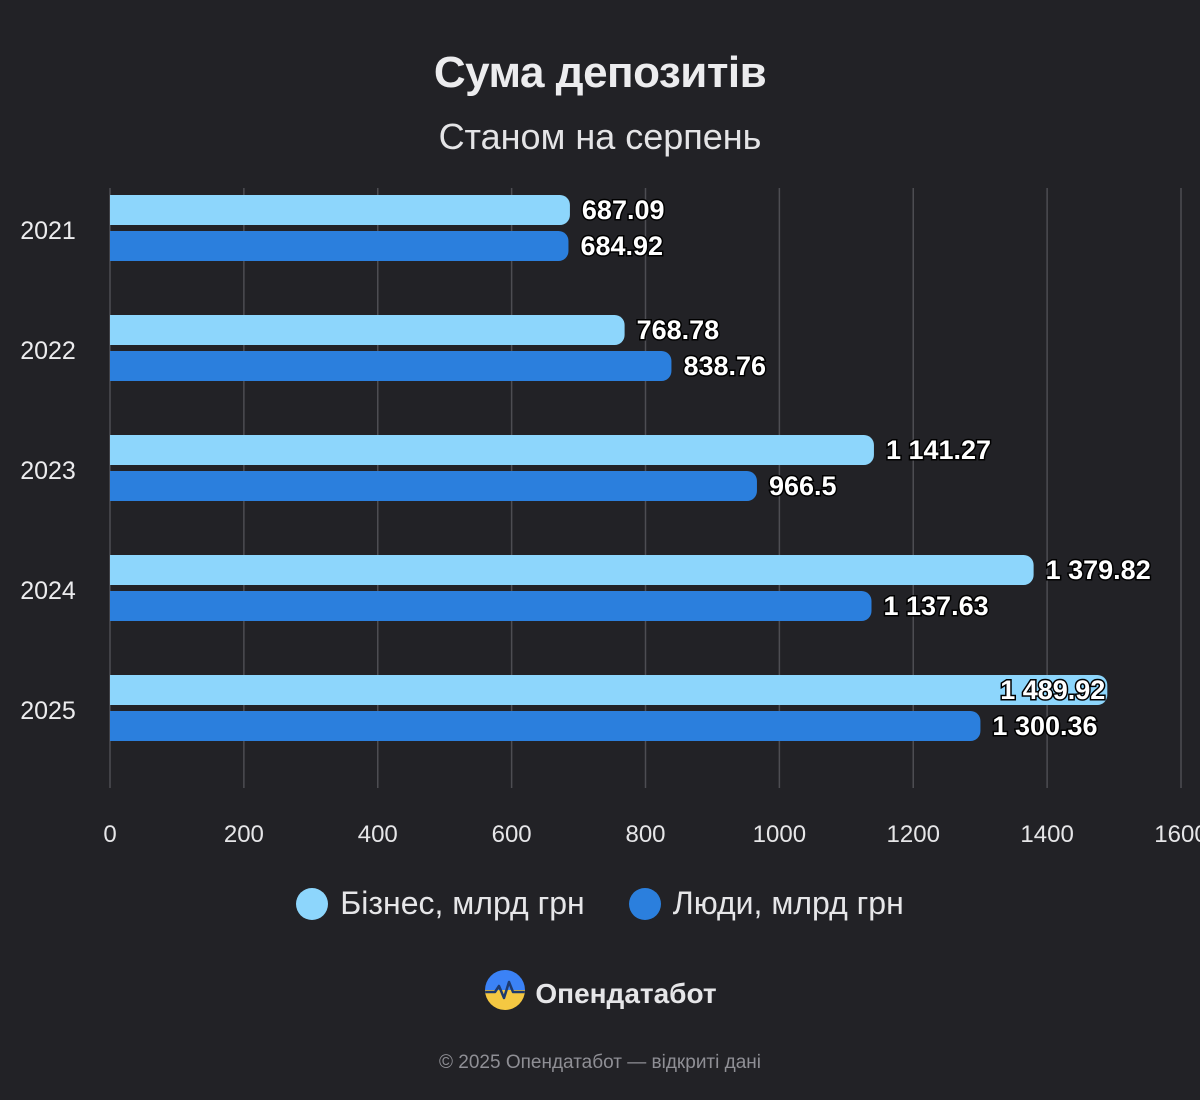 The height and width of the screenshot is (1100, 1200). Describe the element at coordinates (938, 450) in the screenshot. I see `data-label: 1 141.27` at that location.